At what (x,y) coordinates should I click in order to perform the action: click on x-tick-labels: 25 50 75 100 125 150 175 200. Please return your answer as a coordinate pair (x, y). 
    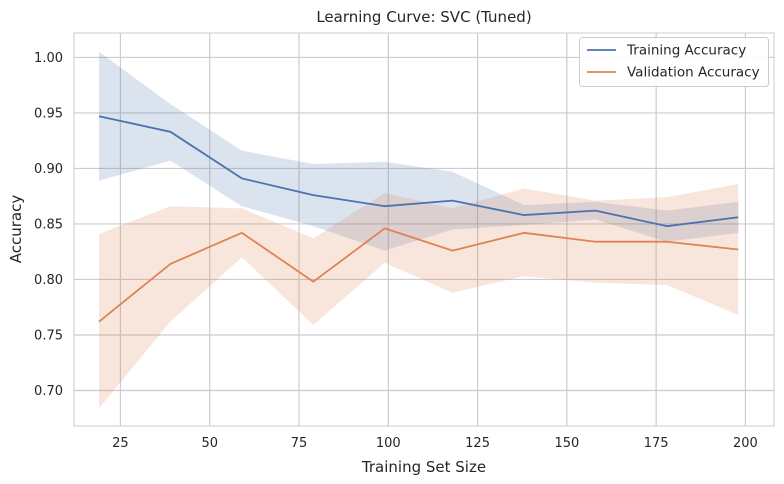
    Looking at the image, I should click on (435, 443).